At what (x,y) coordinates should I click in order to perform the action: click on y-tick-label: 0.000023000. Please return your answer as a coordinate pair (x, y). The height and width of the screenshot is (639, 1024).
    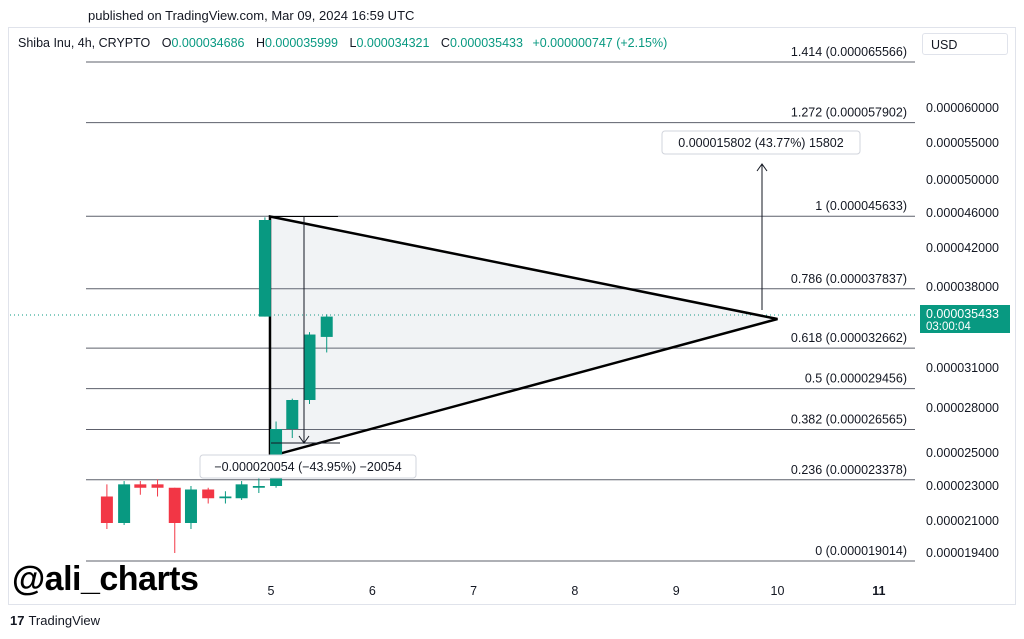
    Looking at the image, I should click on (962, 486).